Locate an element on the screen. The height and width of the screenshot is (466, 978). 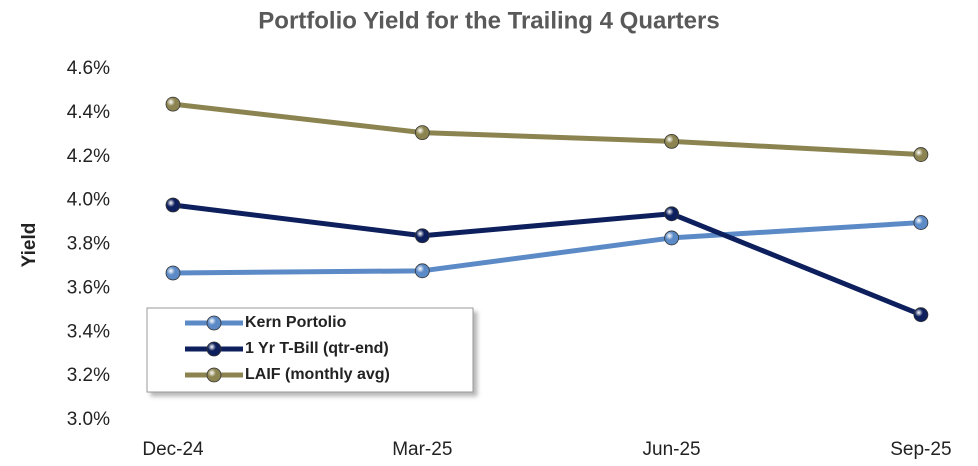
x-tick-label: Mar-25 is located at coordinates (422, 449).